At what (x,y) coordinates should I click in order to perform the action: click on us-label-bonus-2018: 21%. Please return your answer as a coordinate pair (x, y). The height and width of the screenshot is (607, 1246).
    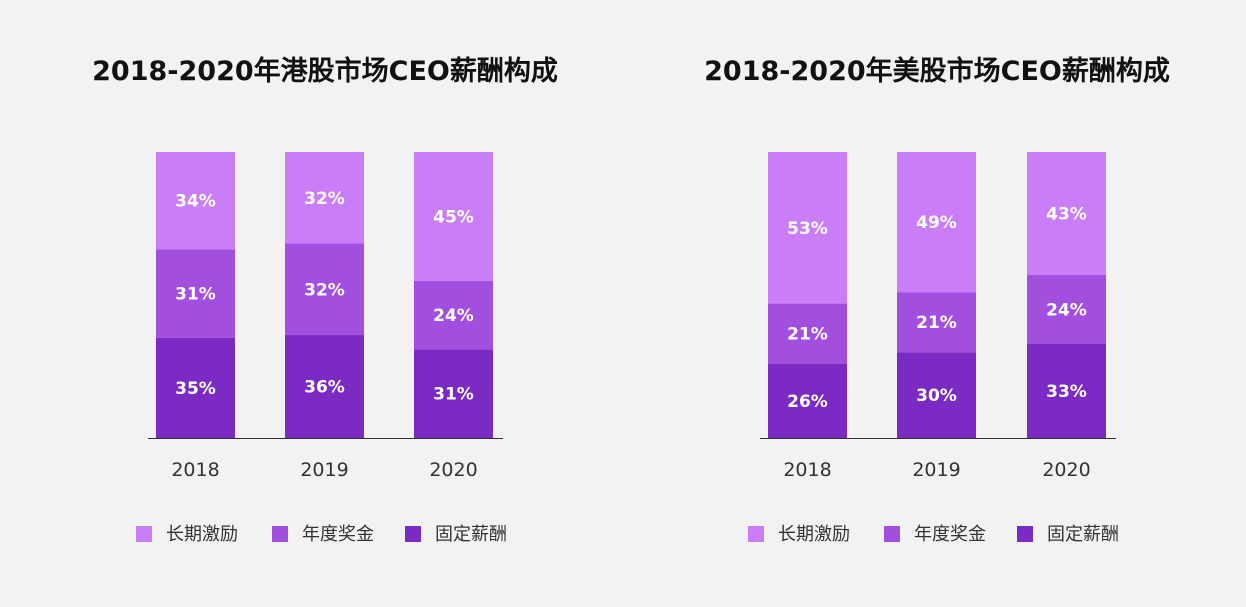
    Looking at the image, I should click on (807, 335).